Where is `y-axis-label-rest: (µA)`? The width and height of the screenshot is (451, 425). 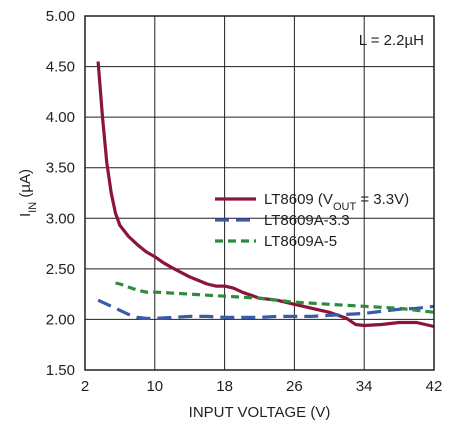 y-axis-label-rest: (µA) is located at coordinates (25, 185).